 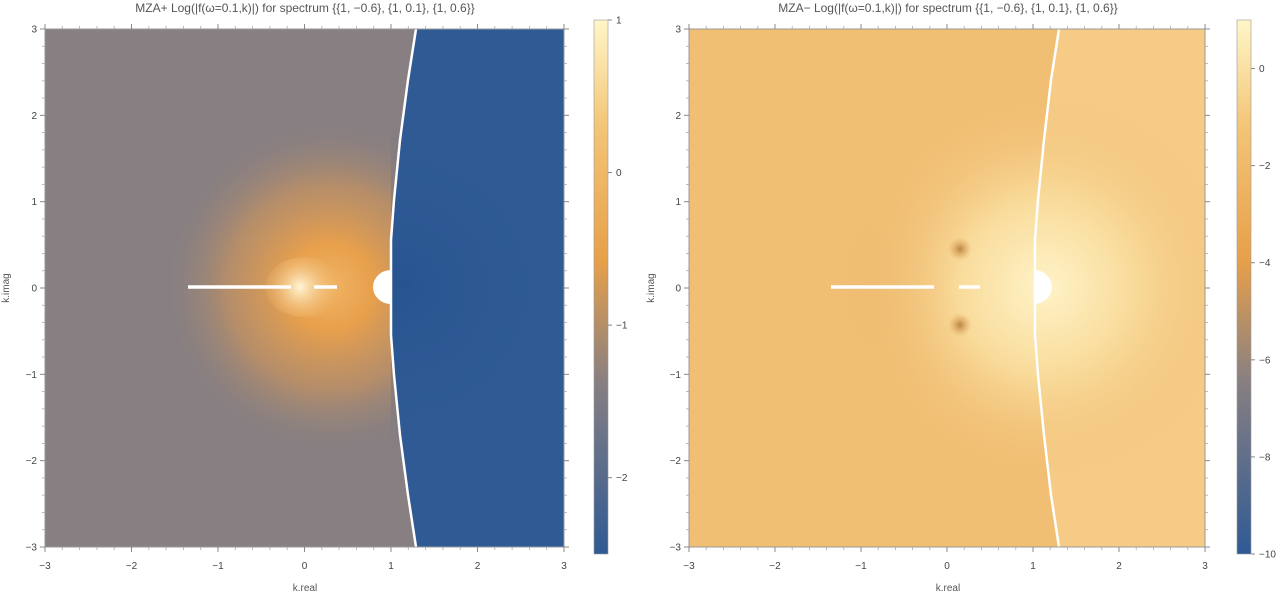 I want to click on heatmap-hot-core, so click(x=305, y=287).